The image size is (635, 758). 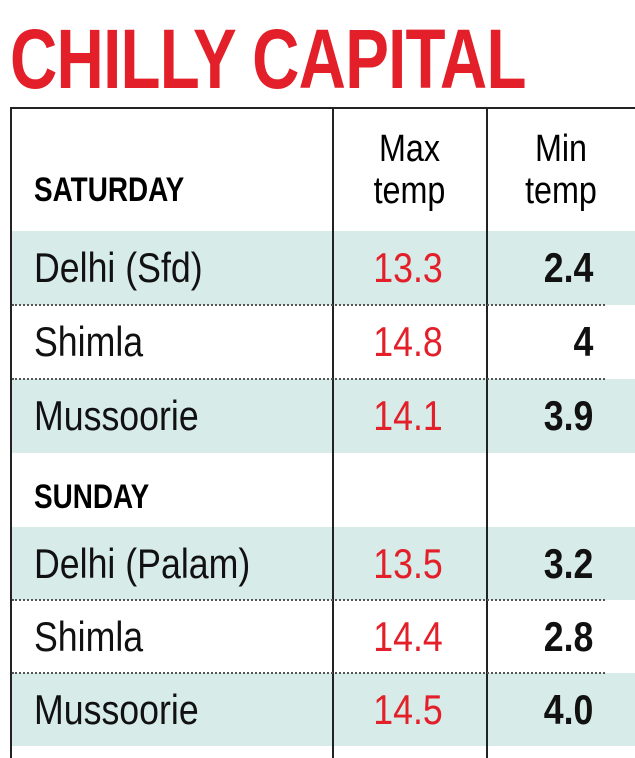 I want to click on column-header: Max temp, so click(x=409, y=170).